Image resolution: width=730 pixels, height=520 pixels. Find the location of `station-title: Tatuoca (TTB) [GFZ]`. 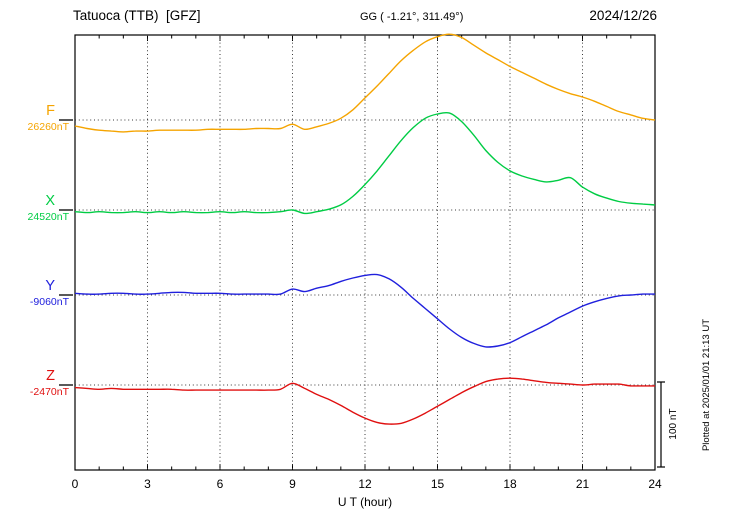

station-title: Tatuoca (TTB) [GFZ] is located at coordinates (137, 15).